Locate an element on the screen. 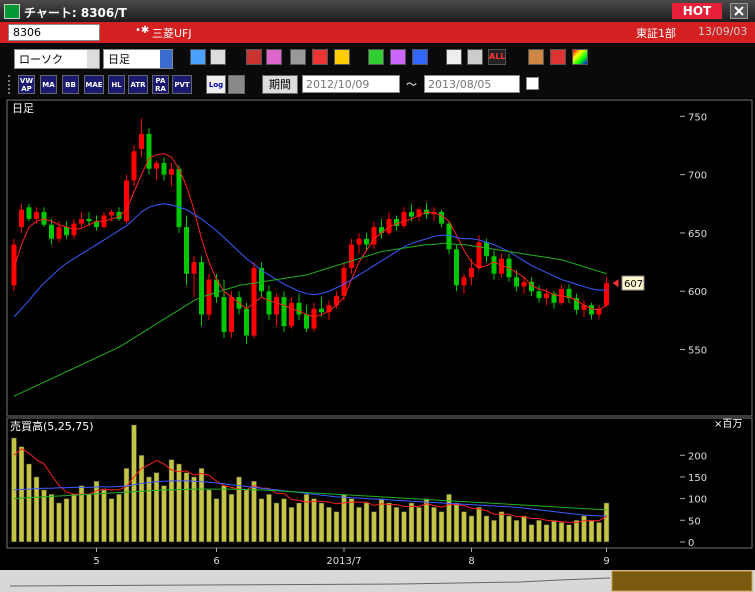  hot-button: HOT is located at coordinates (697, 11).